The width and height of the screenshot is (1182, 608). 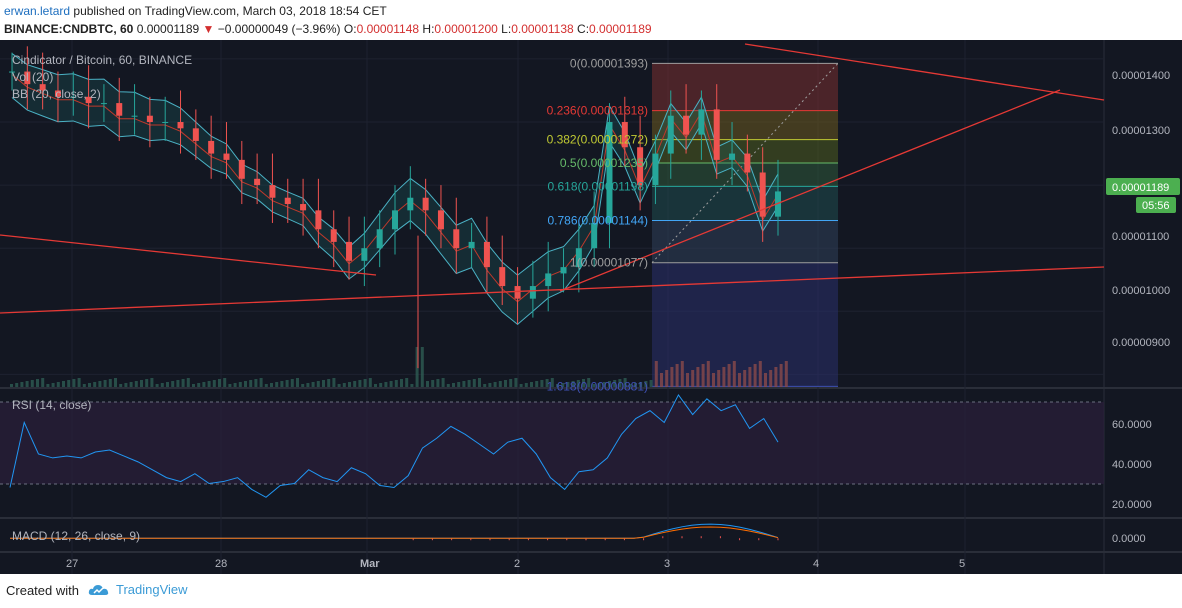 I want to click on low-label: L:, so click(x=506, y=29).